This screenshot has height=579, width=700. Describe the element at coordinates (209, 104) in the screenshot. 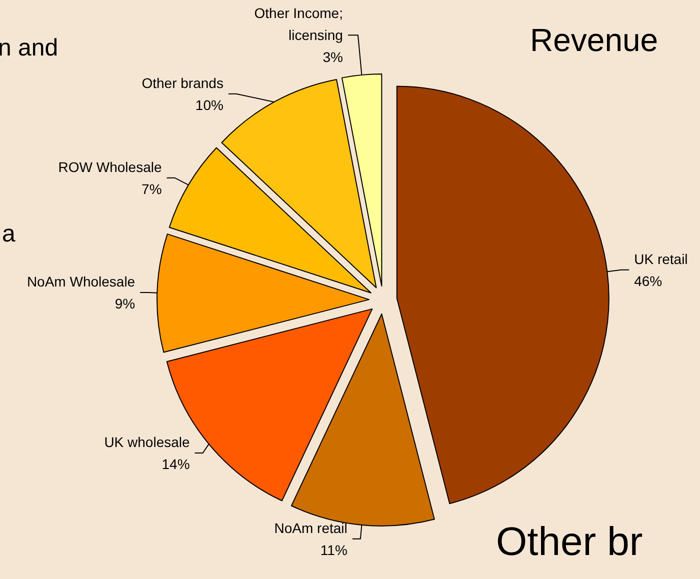

I see `data-label: 10%` at that location.